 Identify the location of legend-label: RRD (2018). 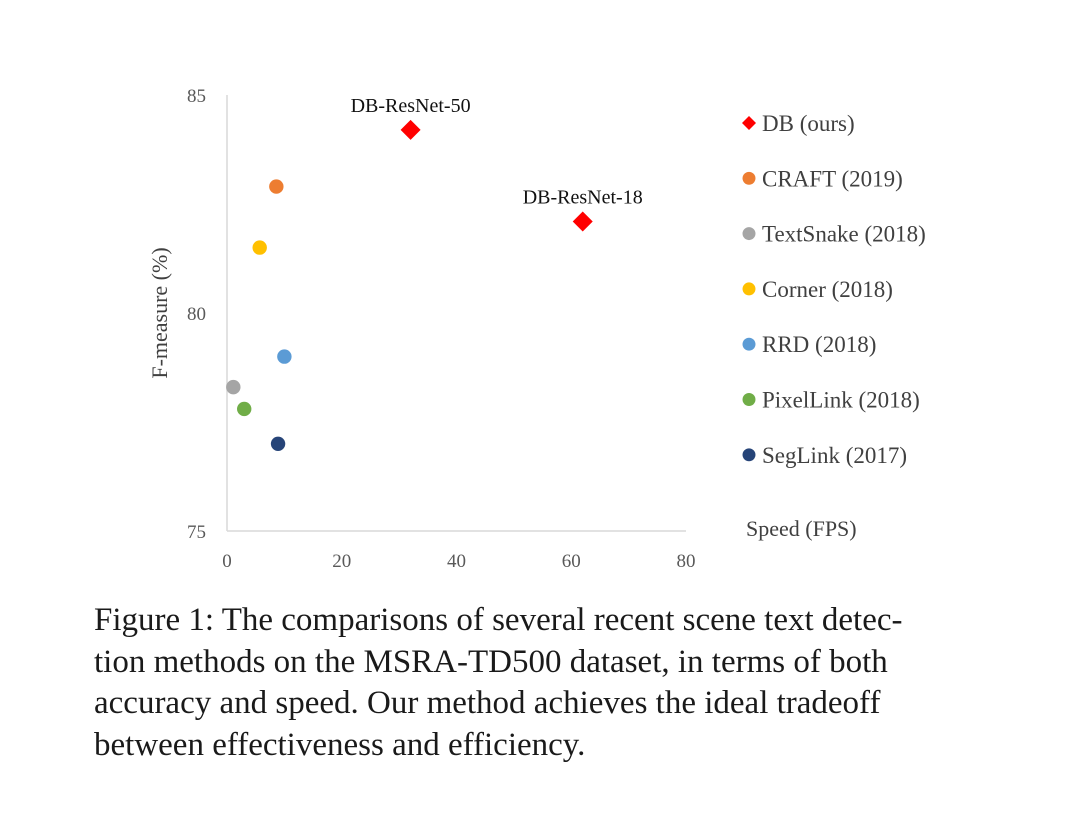
(819, 344).